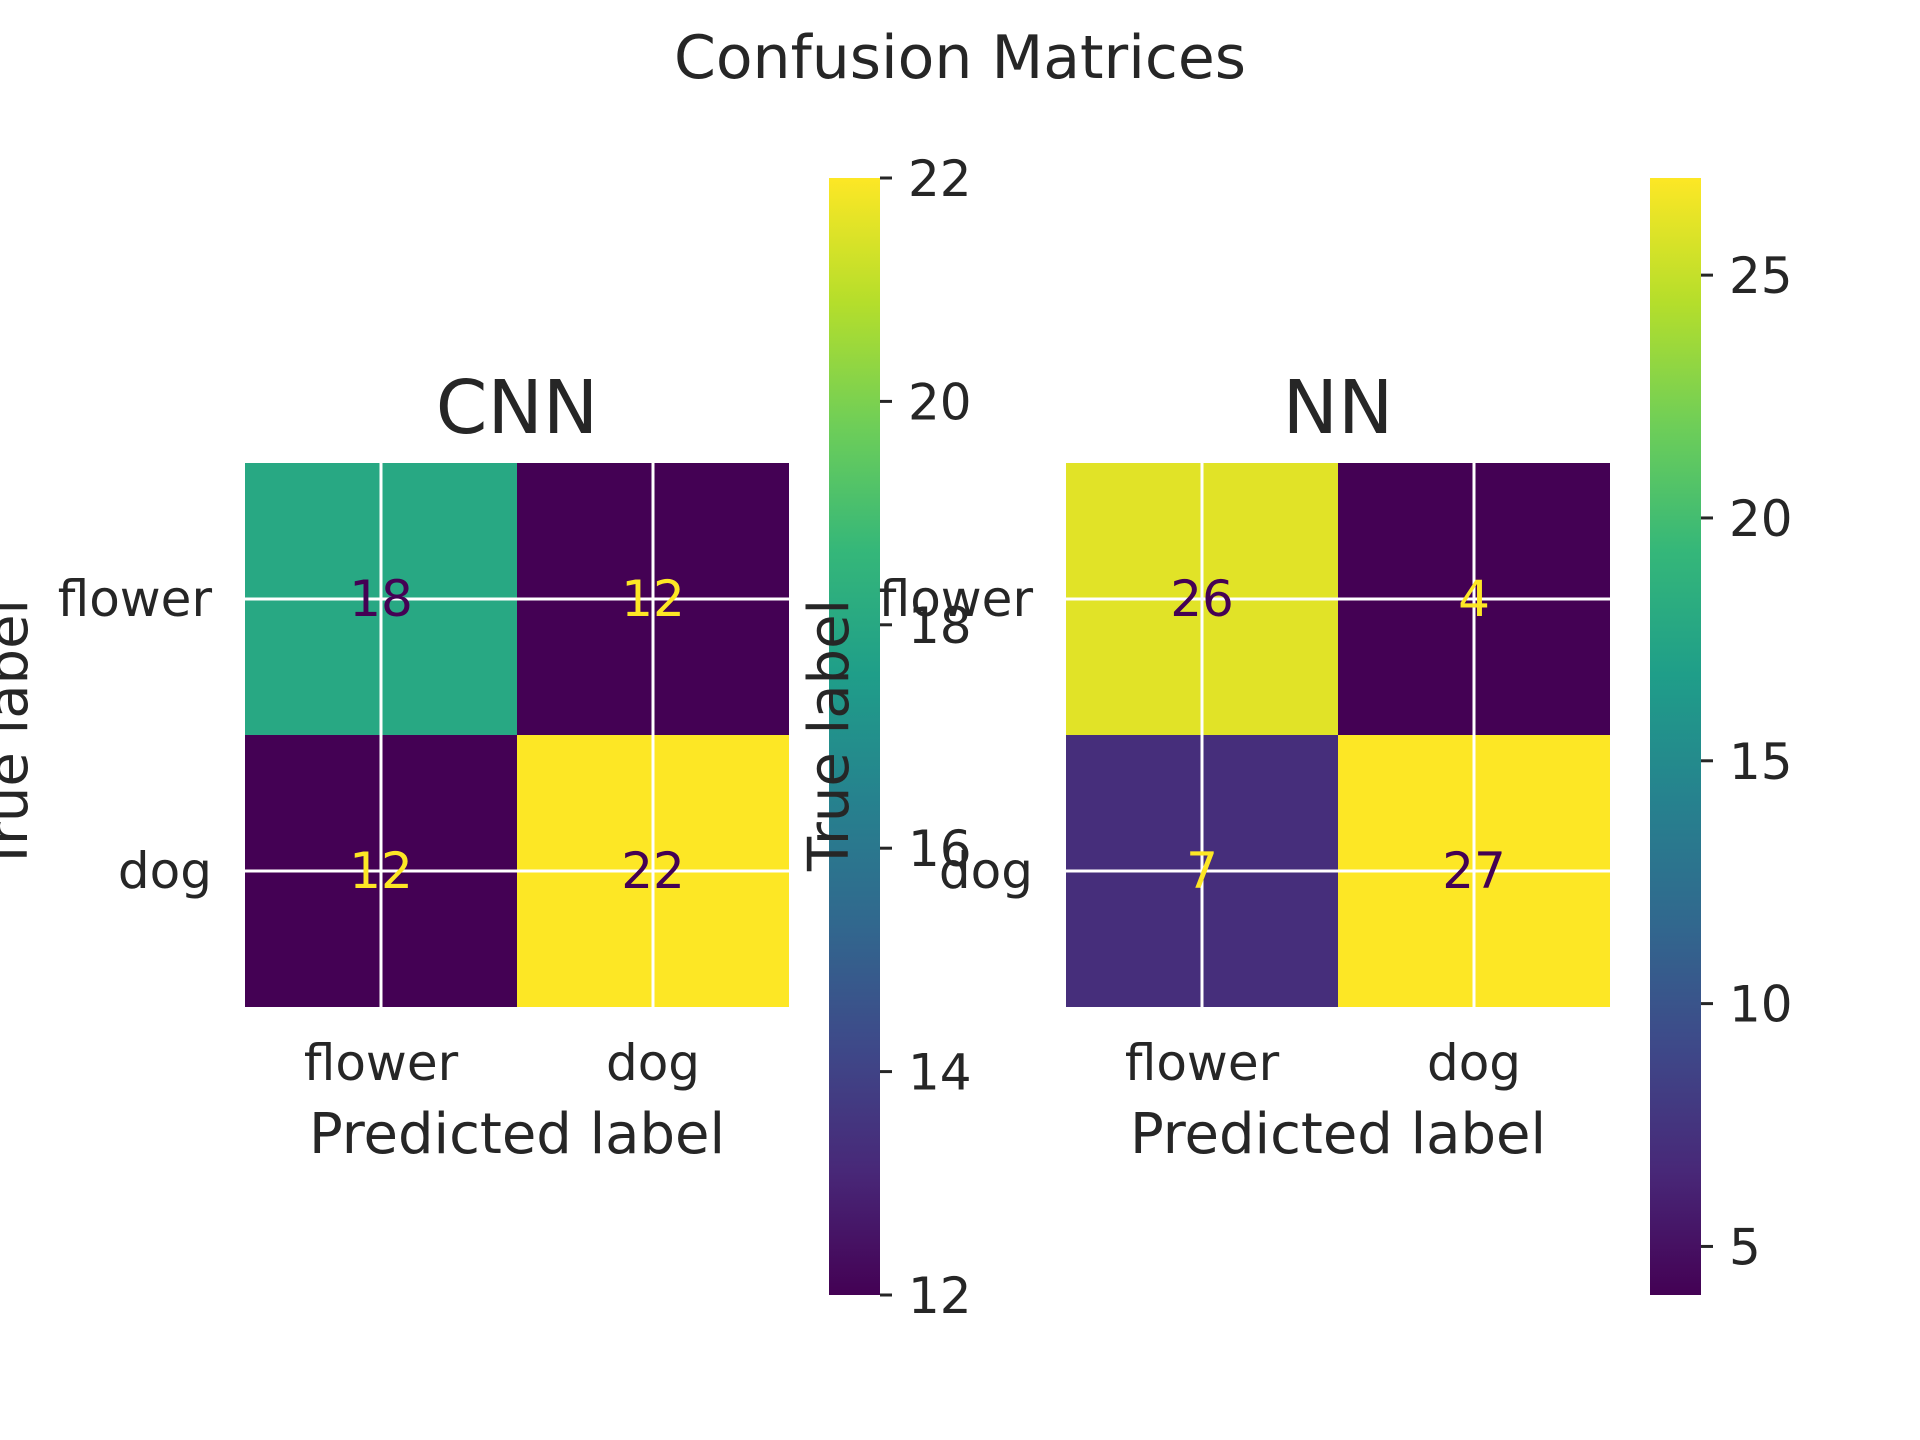  I want to click on panel-title: CNN, so click(517, 408).